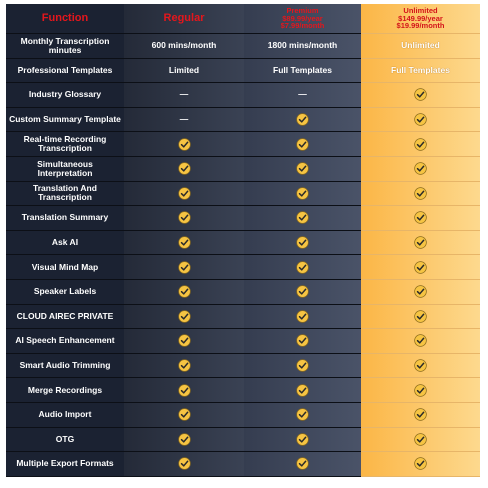 The image size is (488, 488). I want to click on feature-name: Visual Mind Map, so click(65, 267).